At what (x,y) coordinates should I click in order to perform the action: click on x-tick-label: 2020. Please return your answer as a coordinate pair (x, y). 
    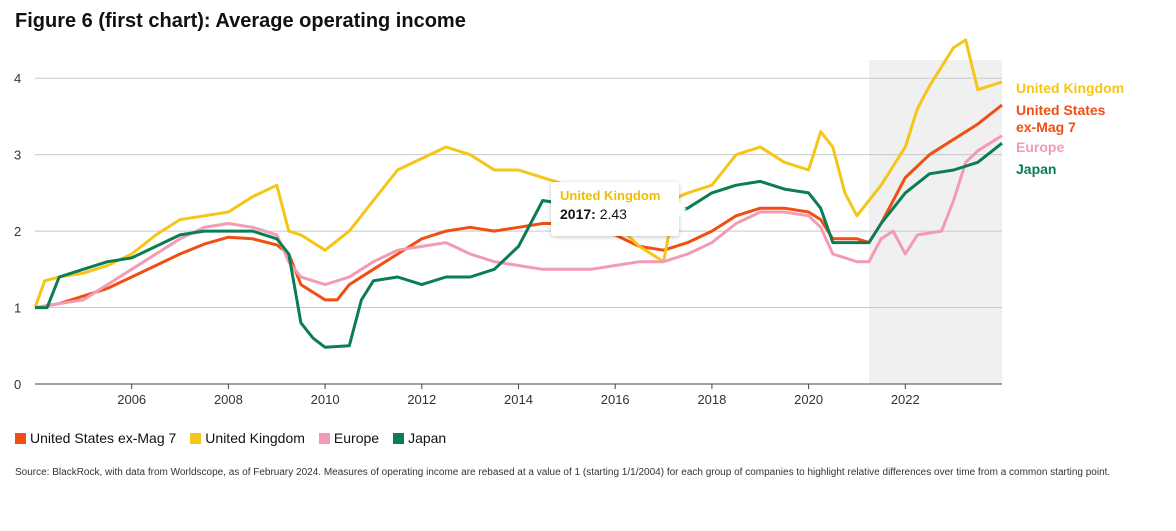
    Looking at the image, I should click on (808, 399).